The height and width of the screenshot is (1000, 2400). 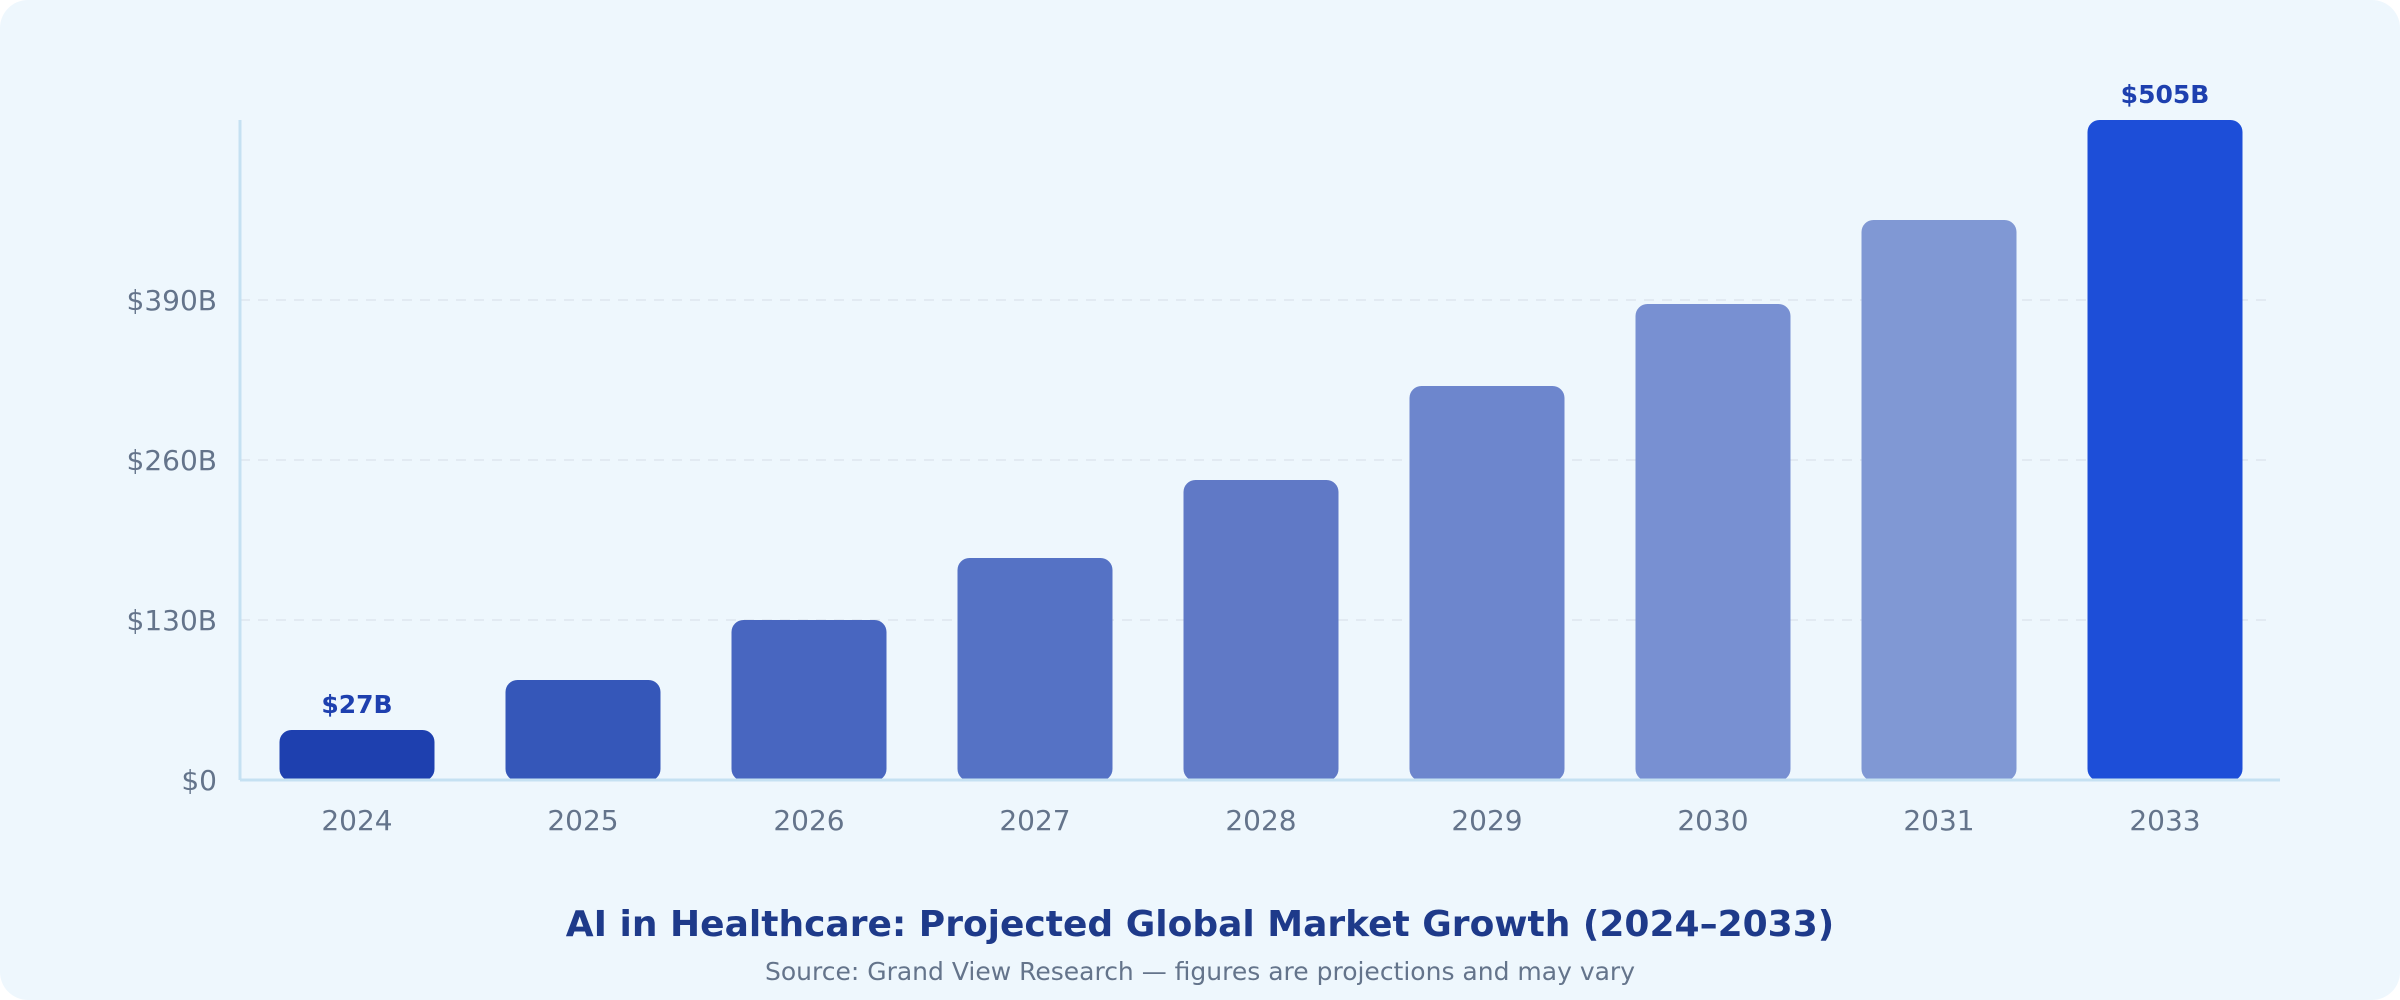 I want to click on x-tick-label: 2033, so click(x=2164, y=820).